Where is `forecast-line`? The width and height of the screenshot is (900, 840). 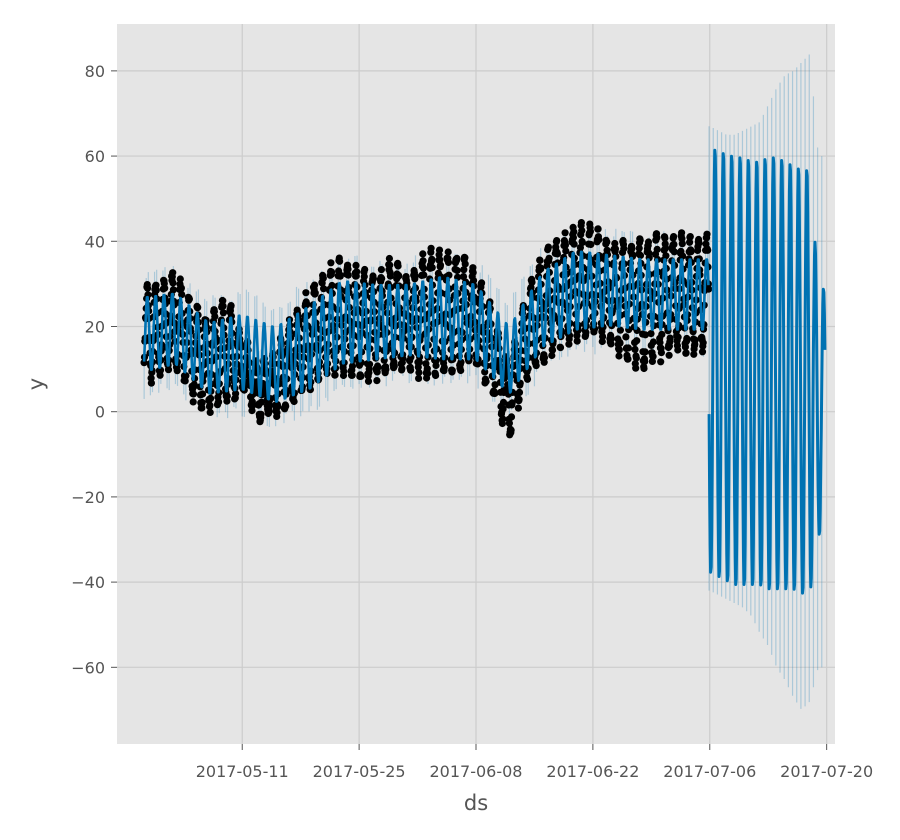
forecast-line is located at coordinates (426, 326).